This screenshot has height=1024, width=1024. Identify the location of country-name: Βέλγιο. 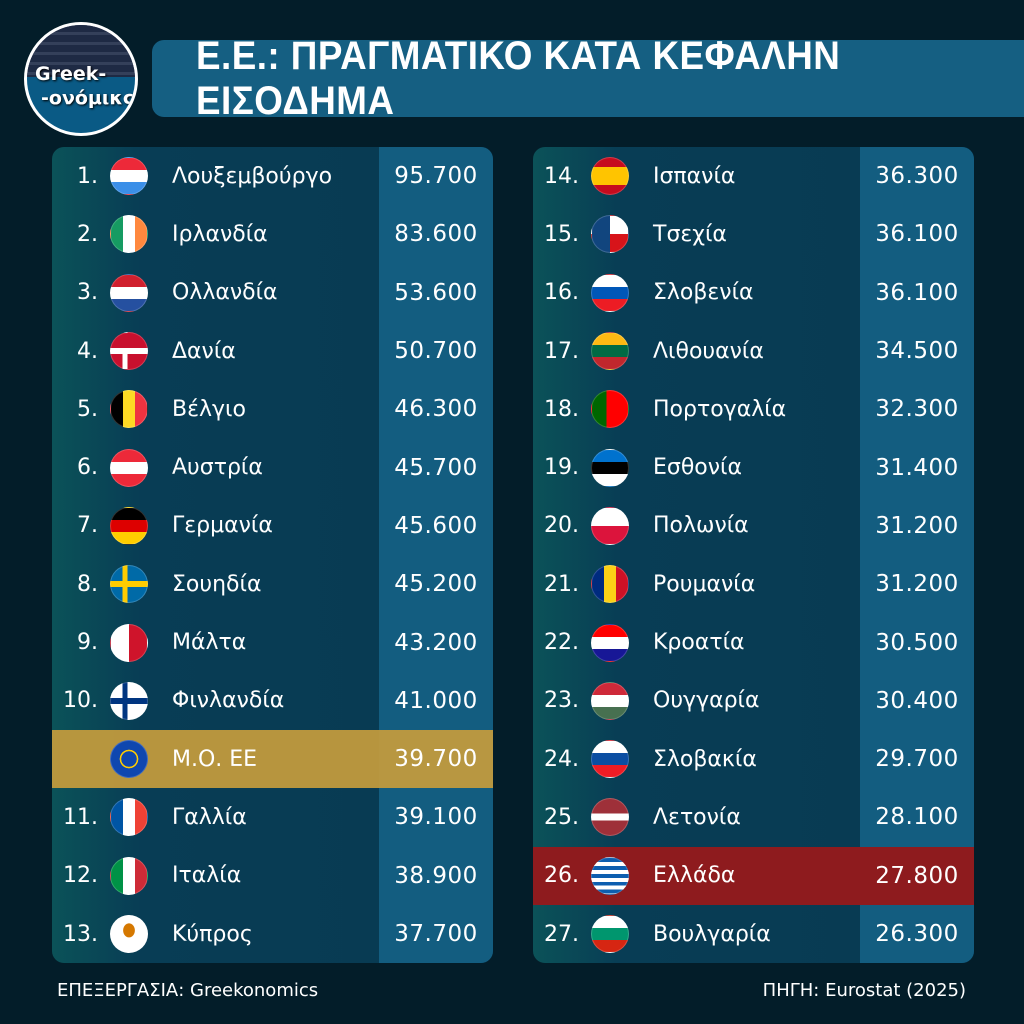
(209, 409).